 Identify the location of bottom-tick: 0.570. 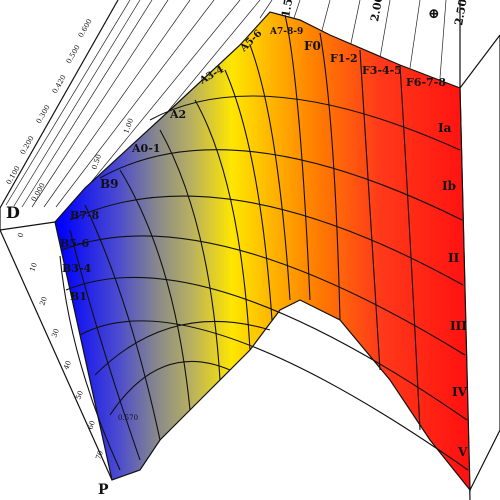
(128, 418).